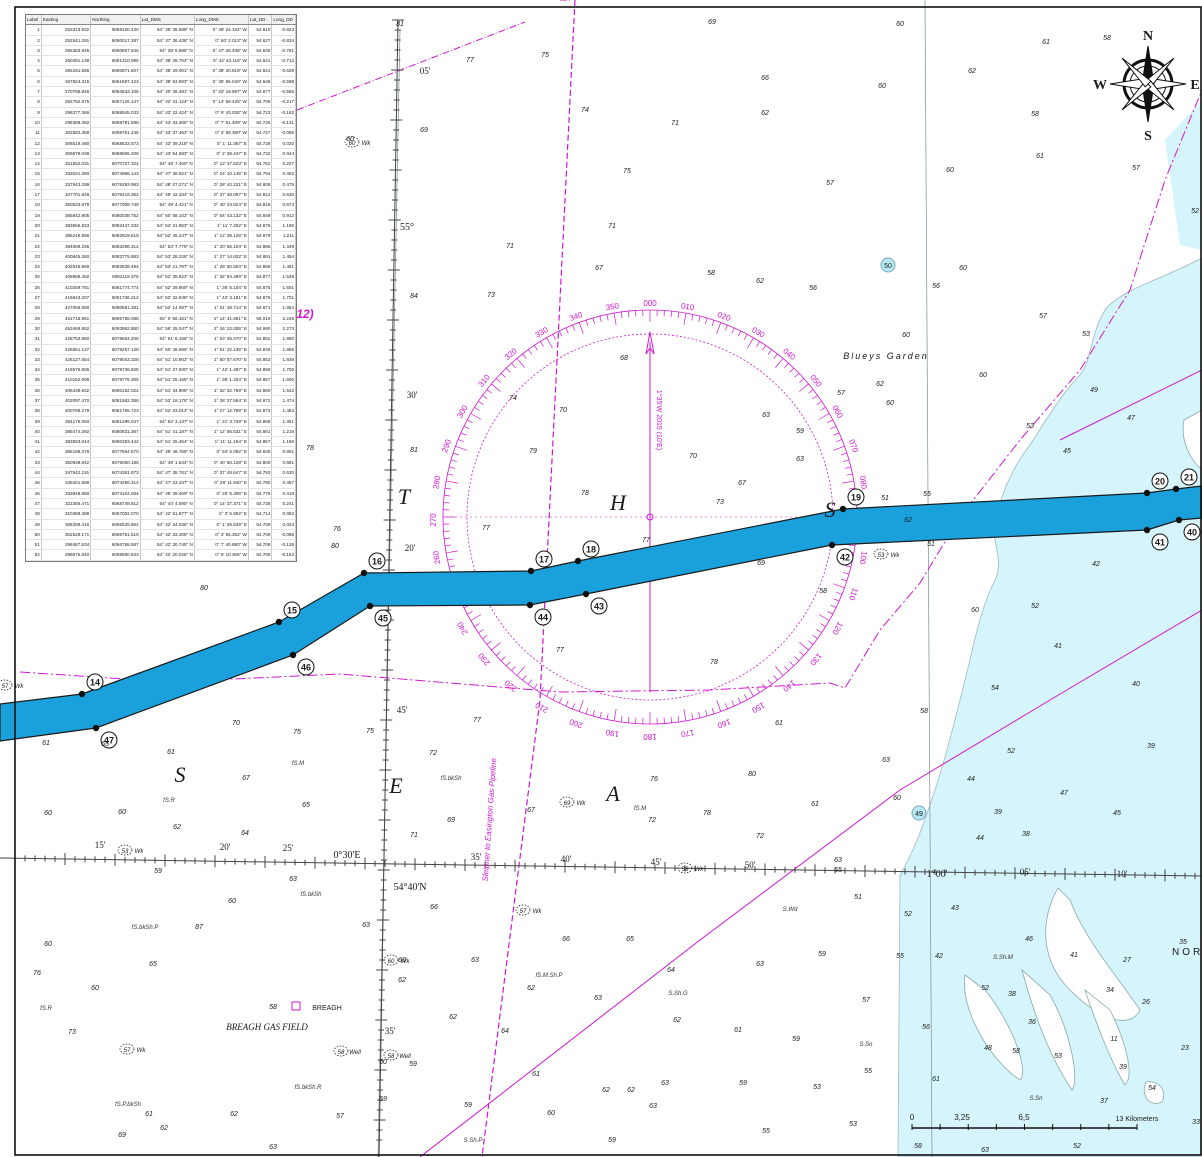 This screenshot has width=1202, height=1157. What do you see at coordinates (1032, 1022) in the screenshot?
I see `depth-sounding: 36` at bounding box center [1032, 1022].